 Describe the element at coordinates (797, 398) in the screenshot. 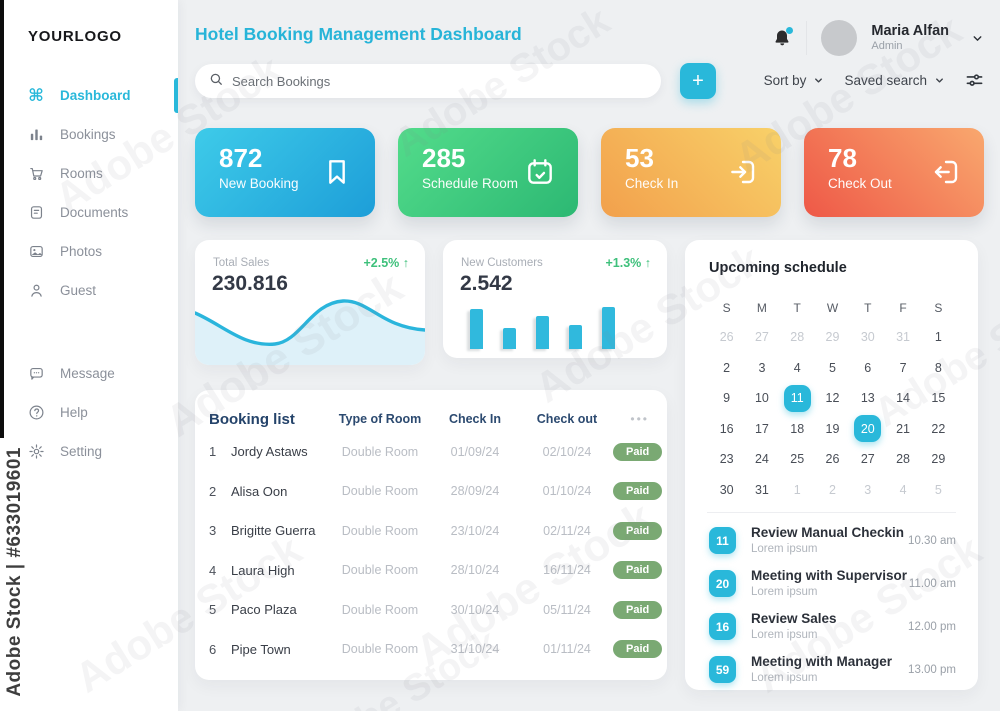

I see `calendar-date-11: 11` at that location.